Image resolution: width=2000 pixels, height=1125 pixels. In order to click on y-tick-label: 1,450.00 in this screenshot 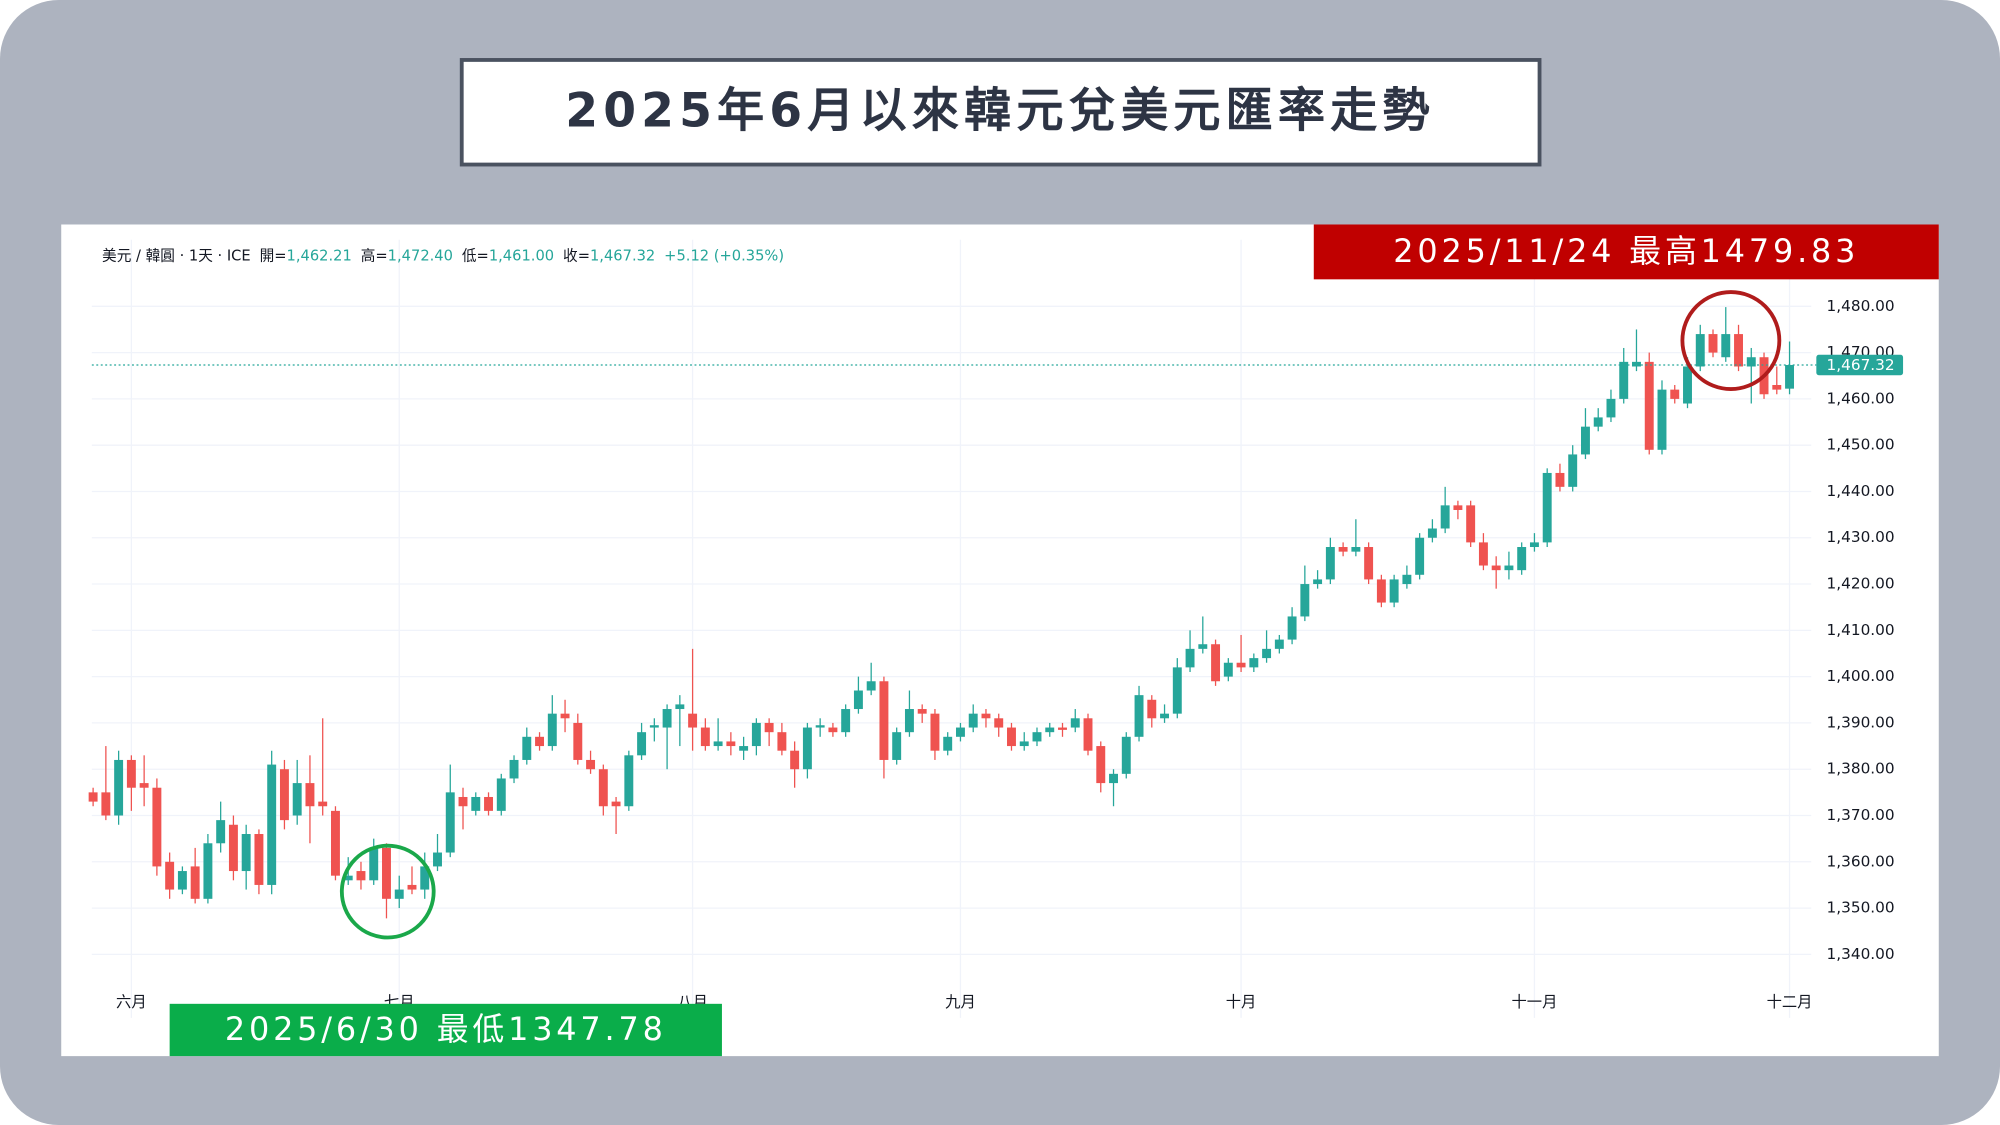, I will do `click(1861, 445)`.